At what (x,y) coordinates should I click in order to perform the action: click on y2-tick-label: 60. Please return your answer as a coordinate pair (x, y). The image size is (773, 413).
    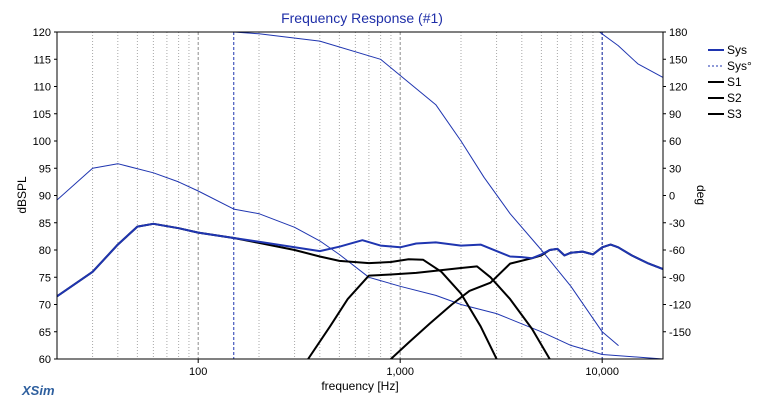
    Looking at the image, I should click on (675, 142).